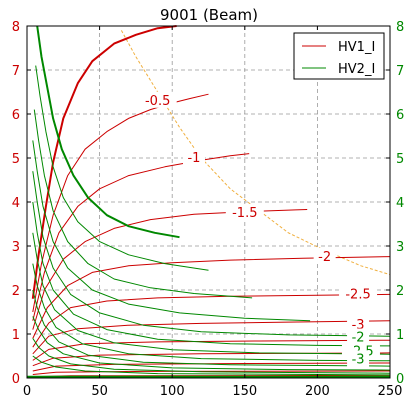 This screenshot has height=403, width=415. I want to click on annotation-label: -0.5, so click(157, 101).